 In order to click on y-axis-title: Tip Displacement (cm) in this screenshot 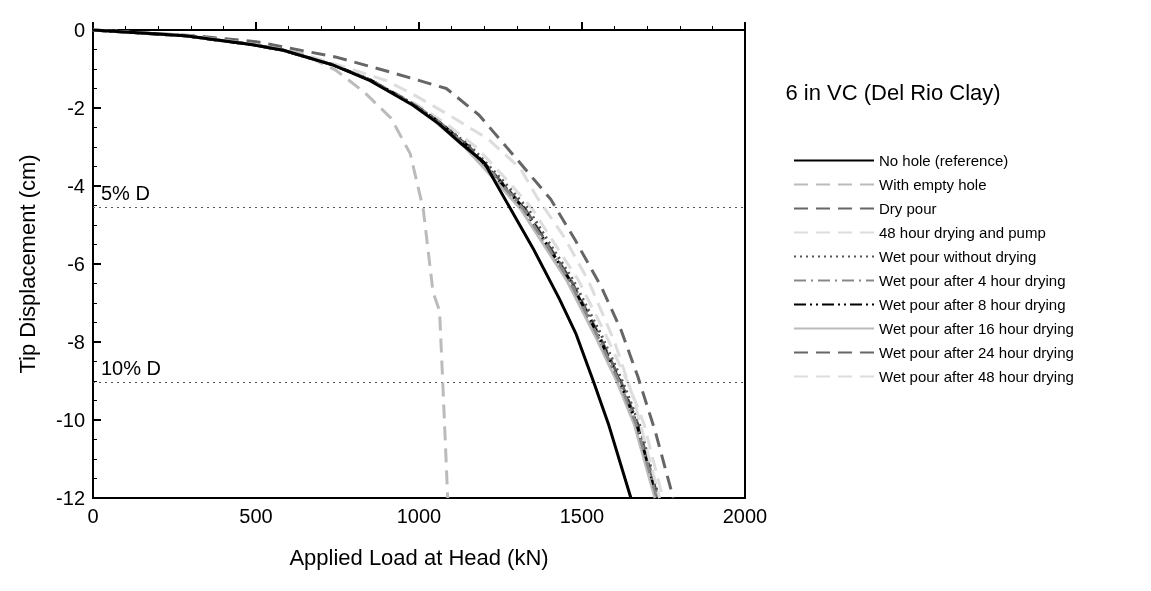, I will do `click(27, 264)`.